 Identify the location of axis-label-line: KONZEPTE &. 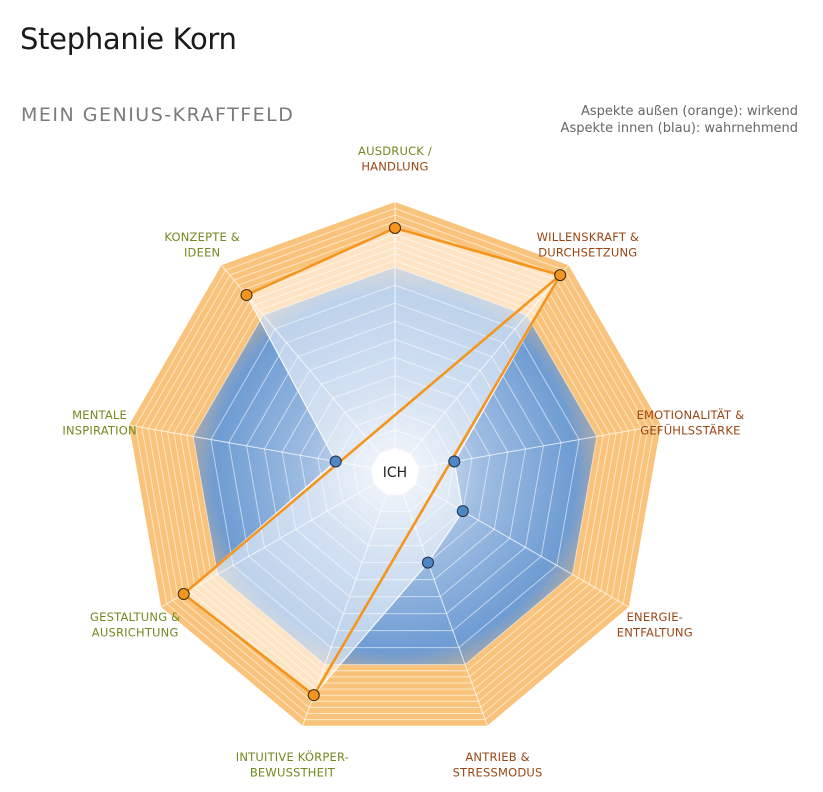
(202, 237).